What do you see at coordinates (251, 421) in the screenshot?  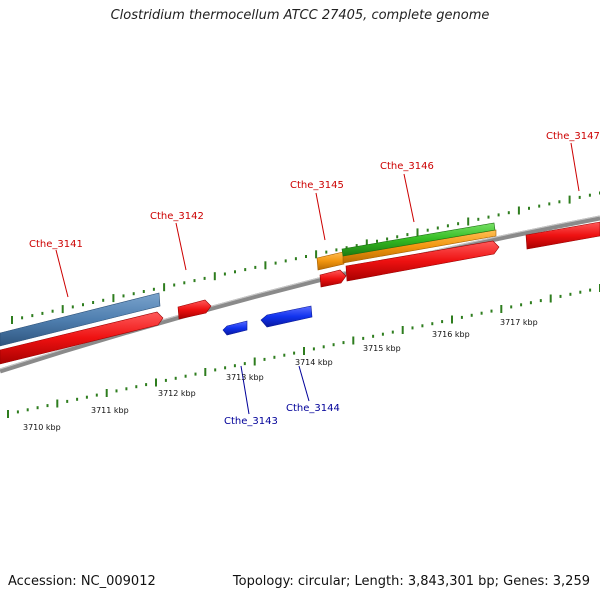 I see `label-cthe-3143: Cthe_3143` at bounding box center [251, 421].